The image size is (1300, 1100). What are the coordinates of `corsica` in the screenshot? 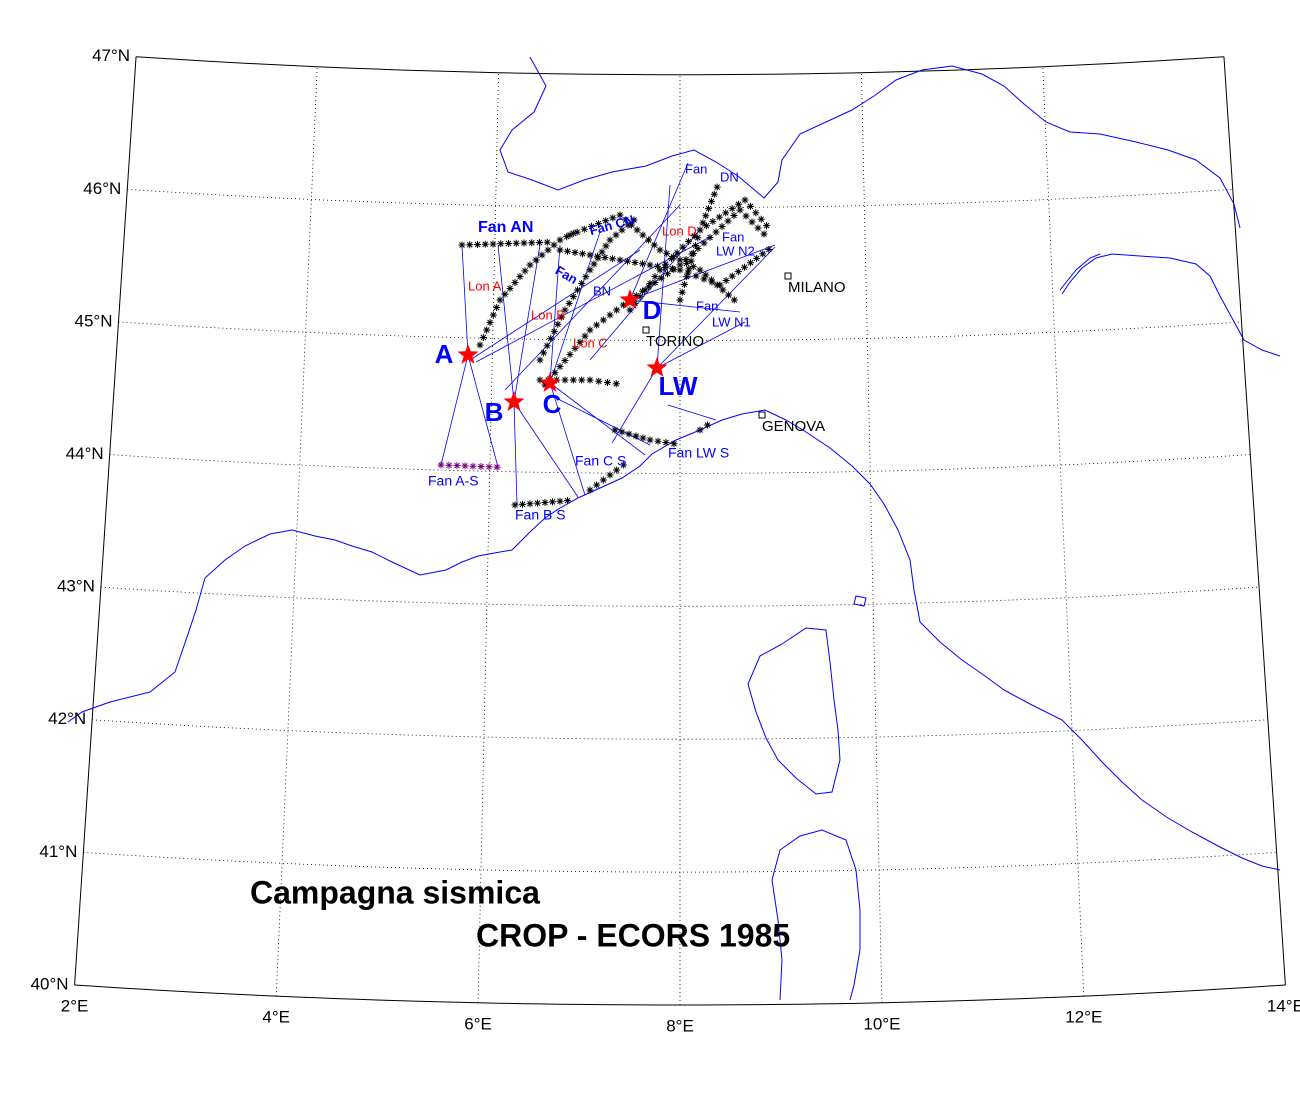 It's located at (794, 711).